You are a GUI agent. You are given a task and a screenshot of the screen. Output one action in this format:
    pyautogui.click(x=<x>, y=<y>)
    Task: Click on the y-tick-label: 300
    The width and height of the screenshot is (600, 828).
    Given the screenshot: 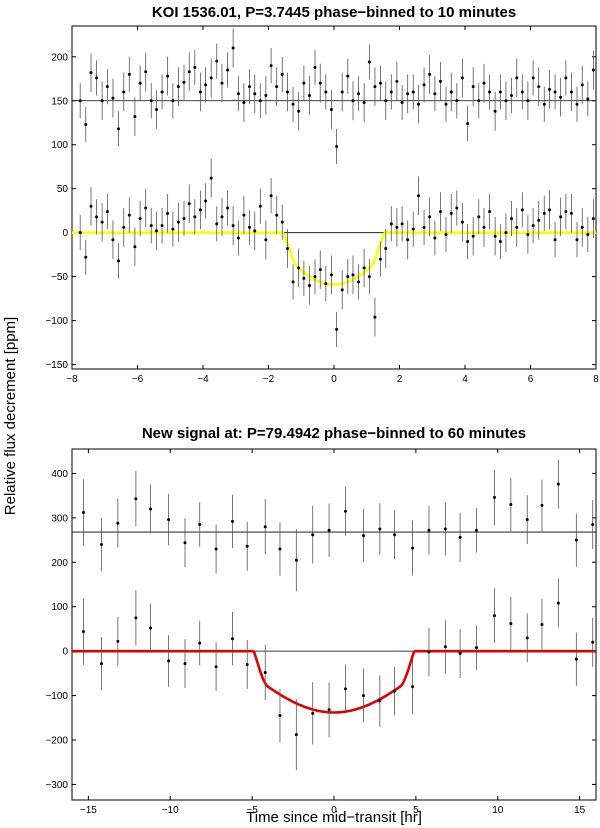 What is the action you would take?
    pyautogui.click(x=59, y=518)
    